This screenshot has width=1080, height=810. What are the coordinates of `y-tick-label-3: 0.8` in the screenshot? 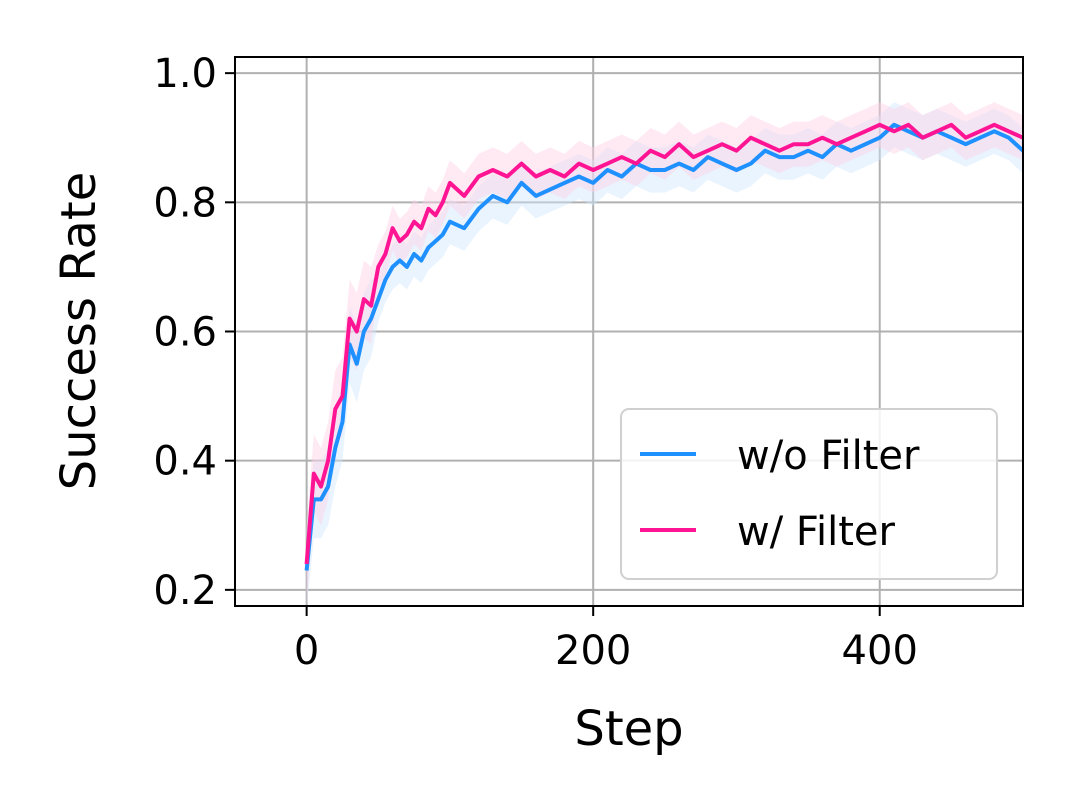 It's located at (185, 203).